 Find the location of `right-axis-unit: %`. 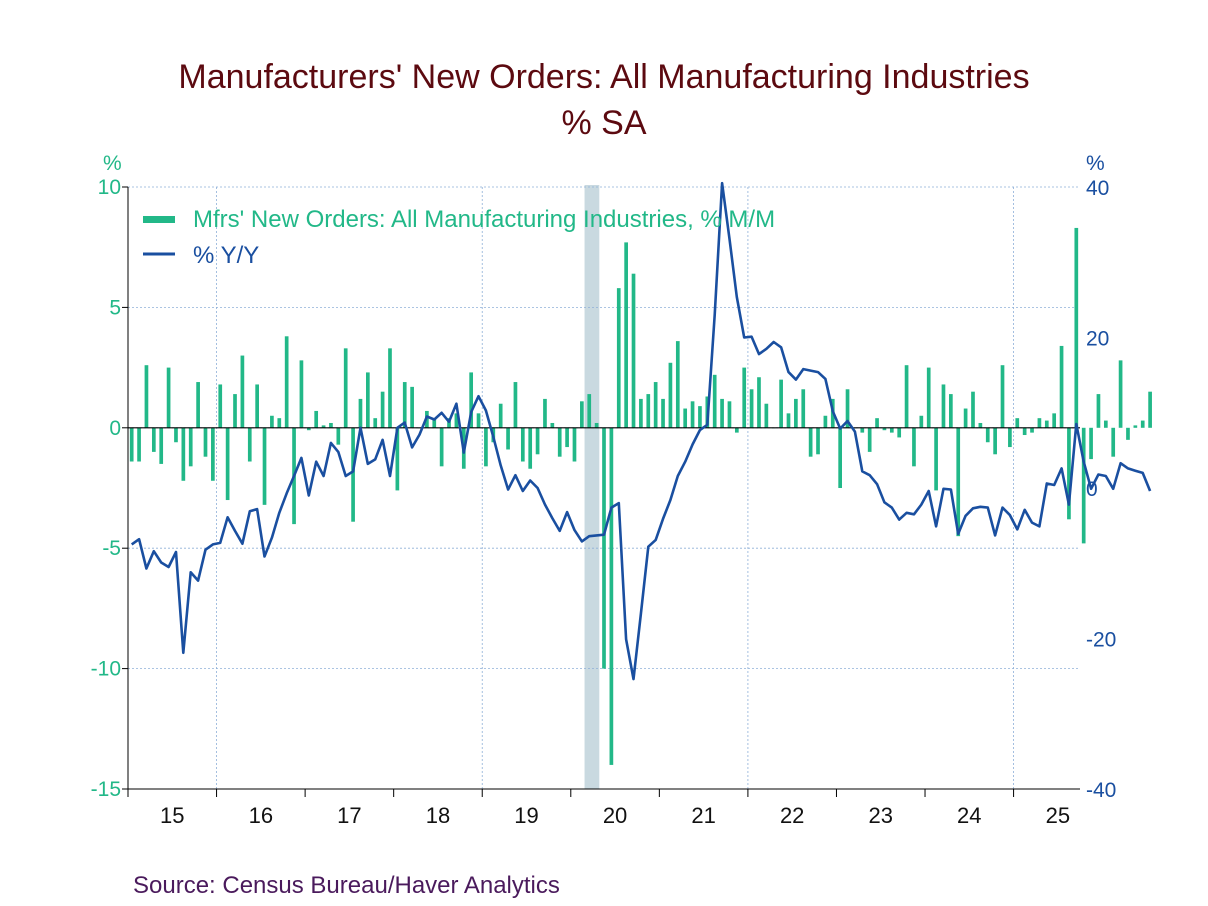

right-axis-unit: % is located at coordinates (1095, 163).